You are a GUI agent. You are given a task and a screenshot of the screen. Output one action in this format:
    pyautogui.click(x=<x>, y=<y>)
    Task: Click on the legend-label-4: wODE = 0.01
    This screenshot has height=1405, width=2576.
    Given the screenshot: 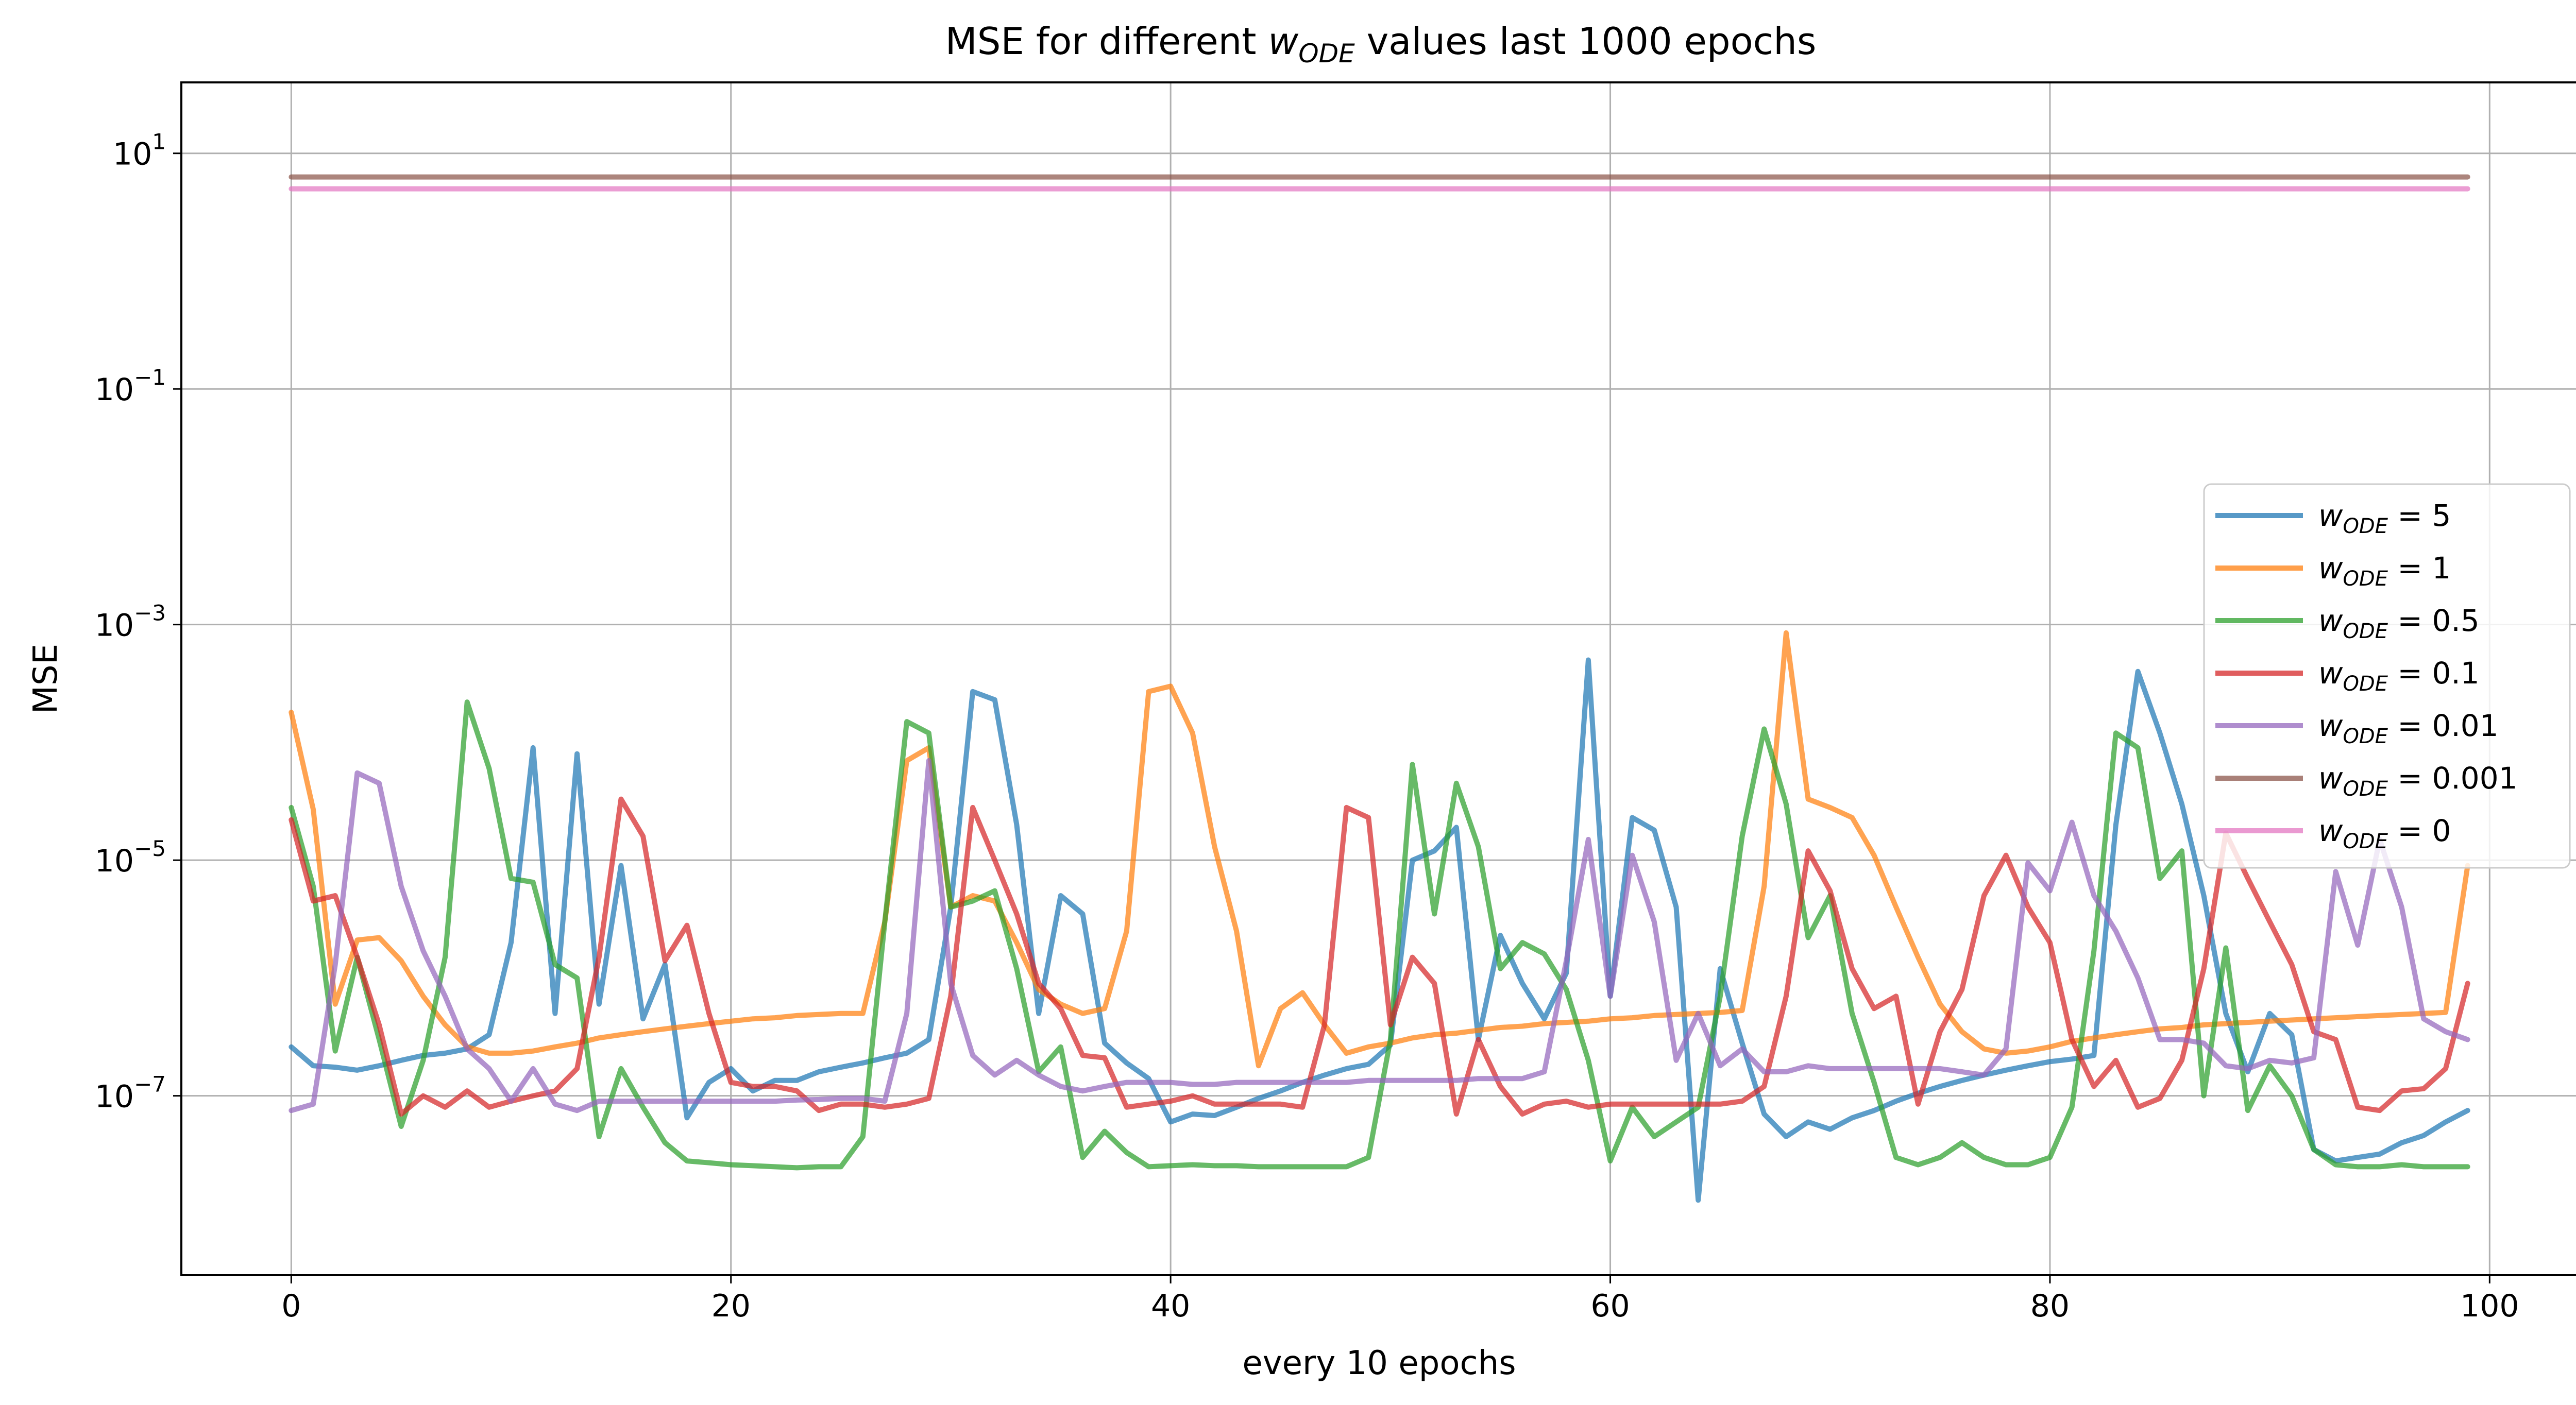 What is the action you would take?
    pyautogui.click(x=2408, y=728)
    